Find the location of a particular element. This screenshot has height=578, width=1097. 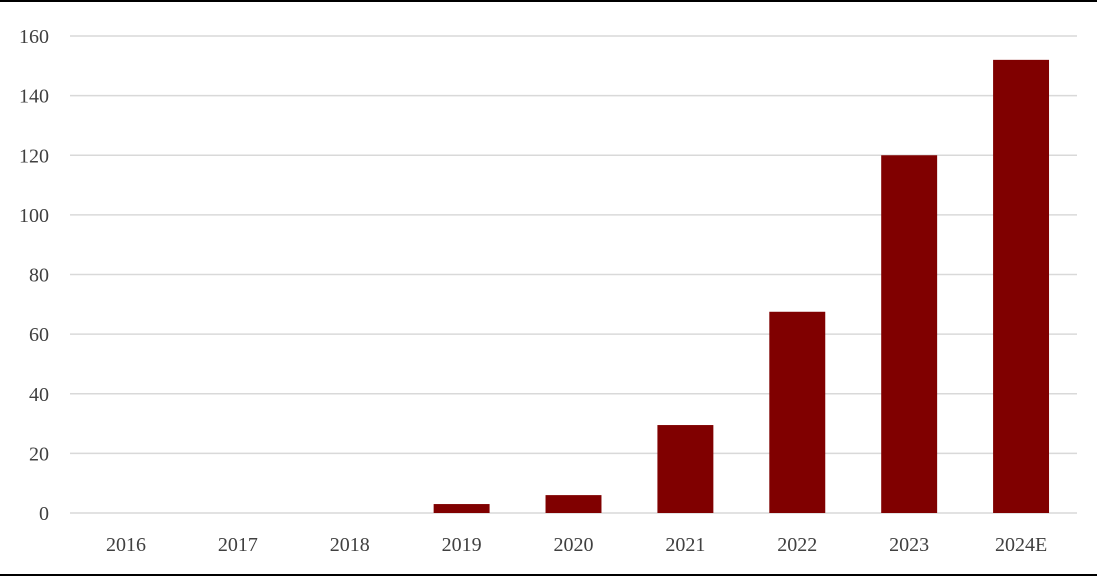

x-tick-label: 2022 is located at coordinates (797, 545).